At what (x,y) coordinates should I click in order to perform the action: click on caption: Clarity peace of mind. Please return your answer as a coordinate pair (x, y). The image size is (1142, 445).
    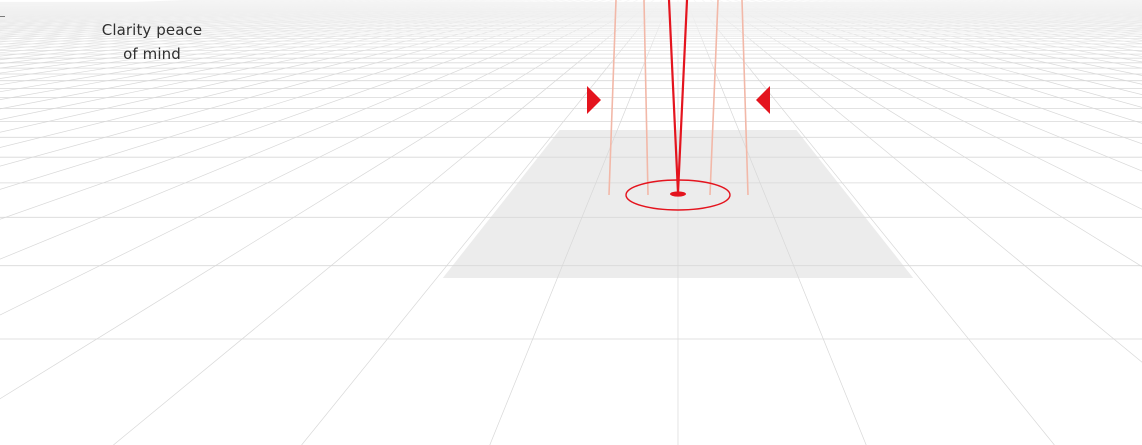
    Looking at the image, I should click on (152, 42).